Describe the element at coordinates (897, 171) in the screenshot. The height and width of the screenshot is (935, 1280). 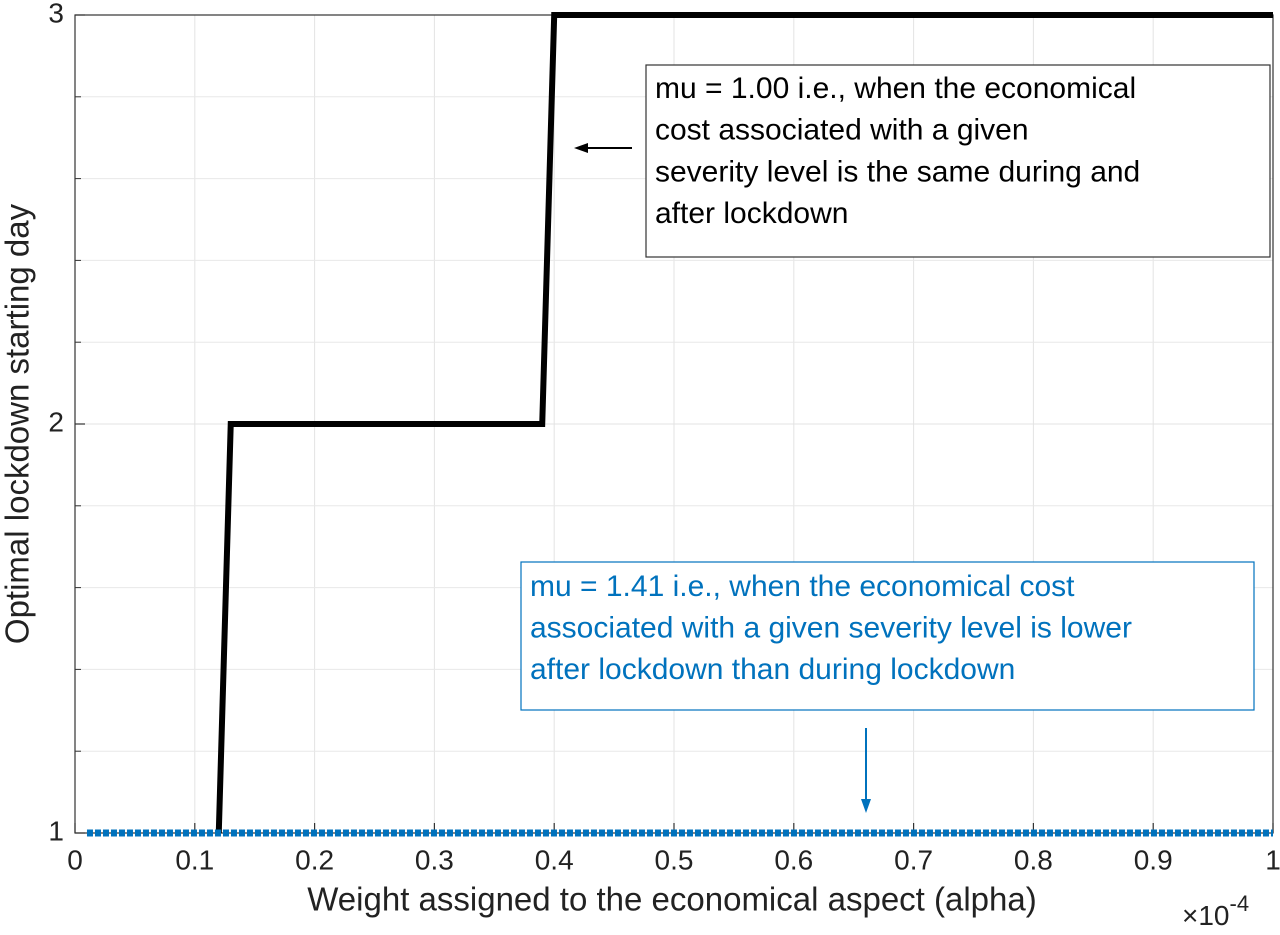
I see `annotation-text: severity level is the same during and` at that location.